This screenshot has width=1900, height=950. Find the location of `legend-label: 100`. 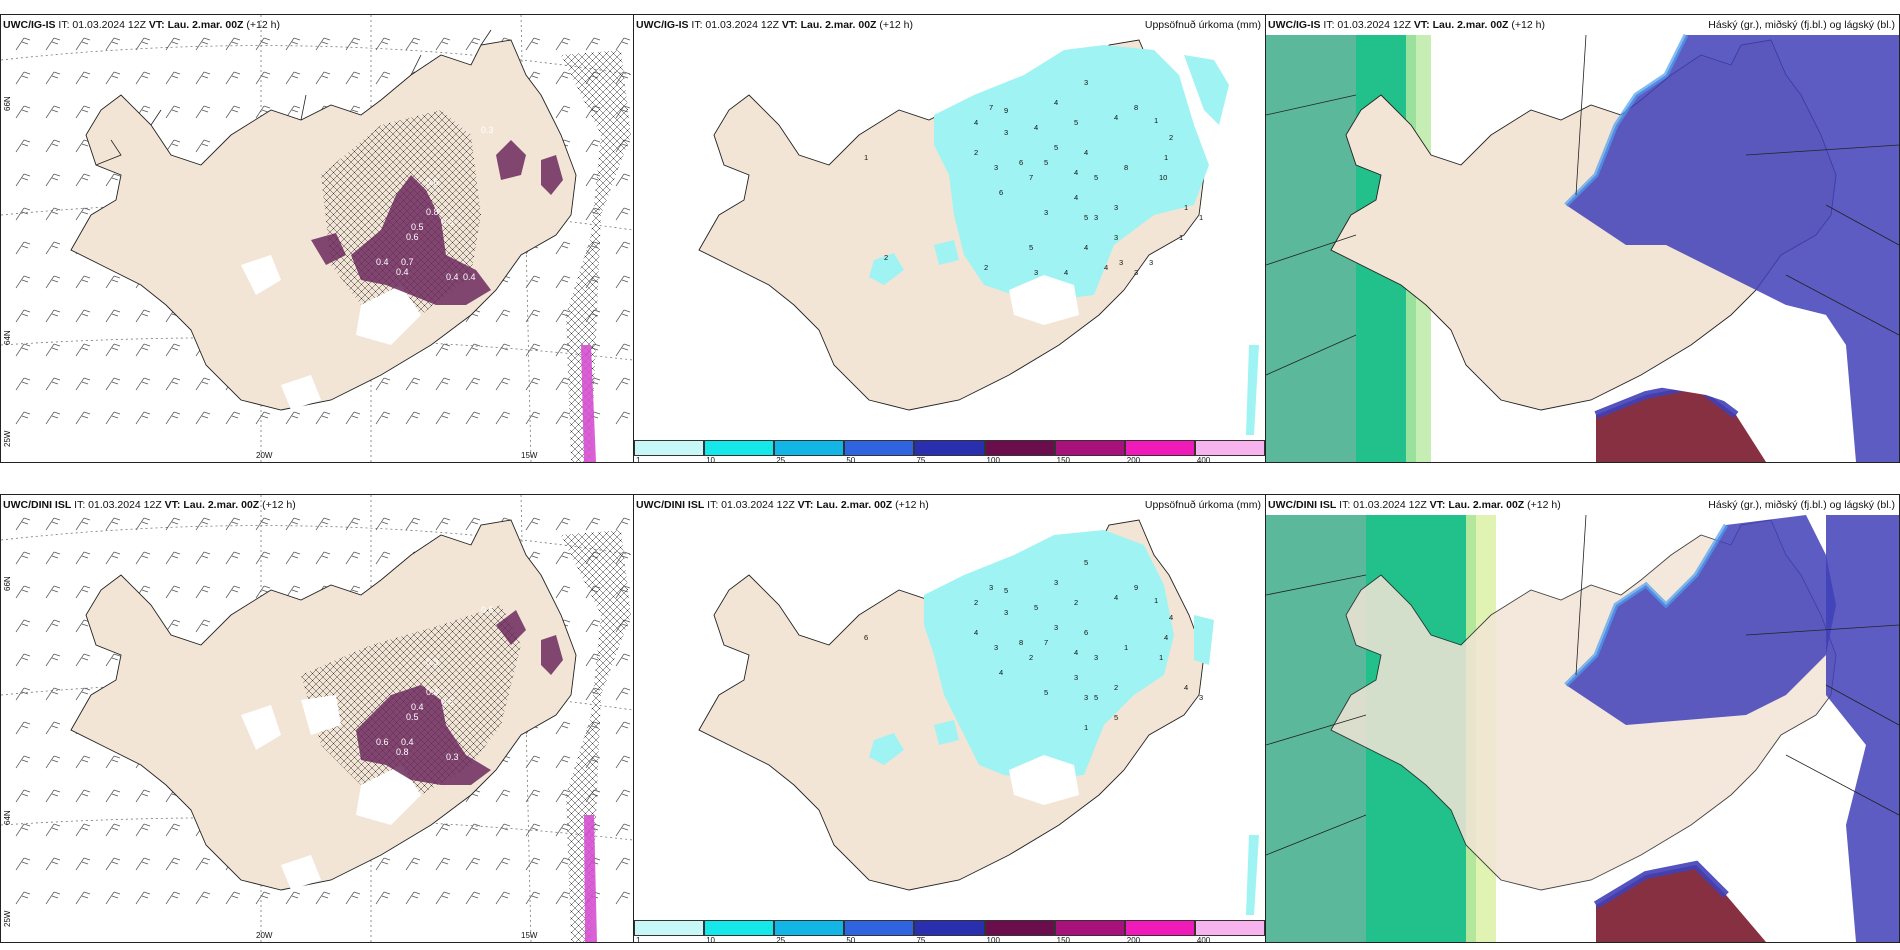

legend-label: 100 is located at coordinates (993, 459).